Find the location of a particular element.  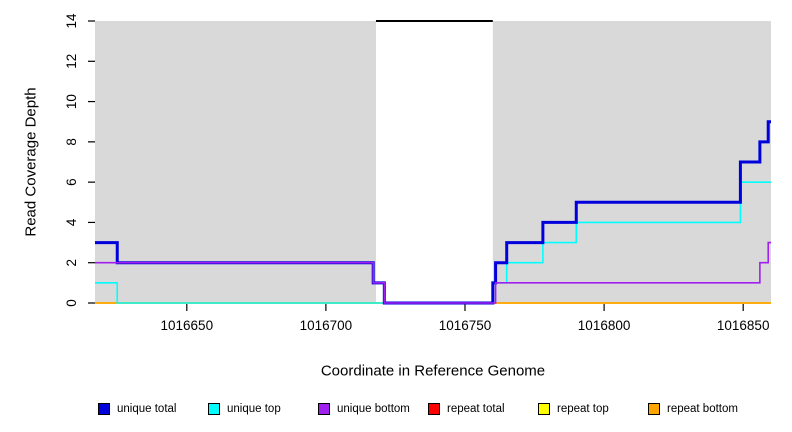

y-tick-label: 8 is located at coordinates (71, 142).